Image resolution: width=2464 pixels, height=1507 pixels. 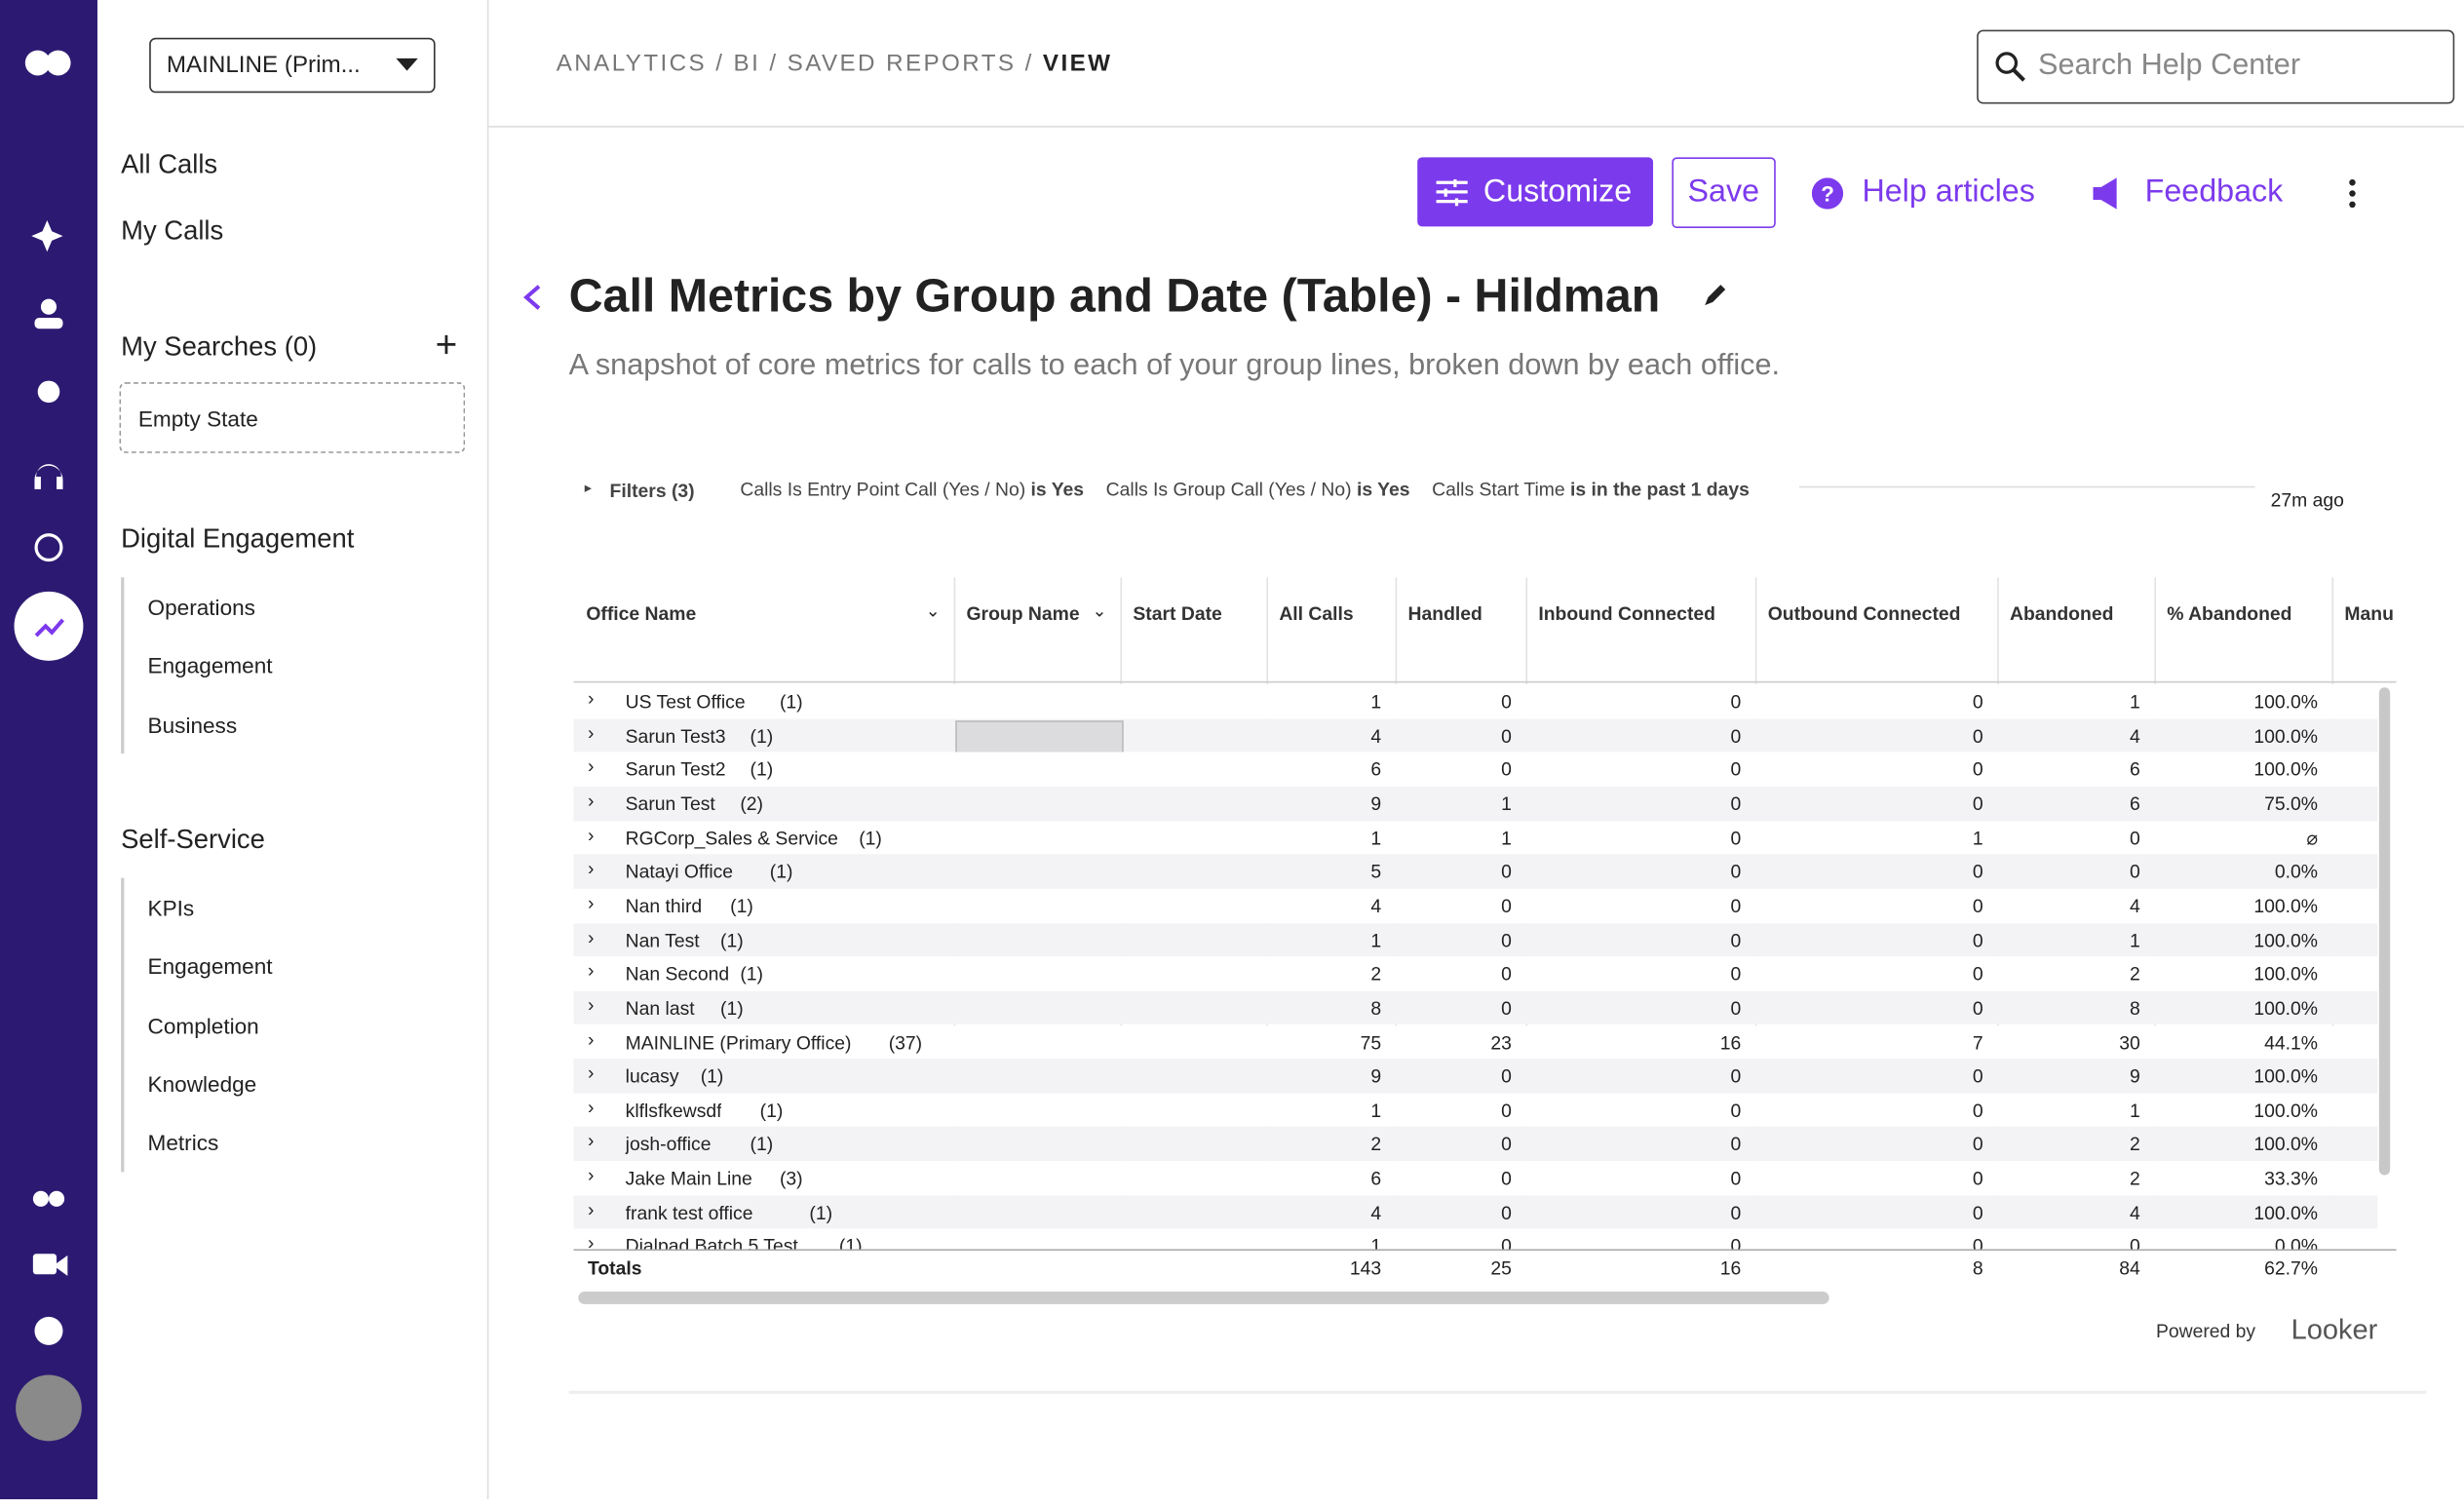 I want to click on column-header: % Abandoned, so click(x=2229, y=613).